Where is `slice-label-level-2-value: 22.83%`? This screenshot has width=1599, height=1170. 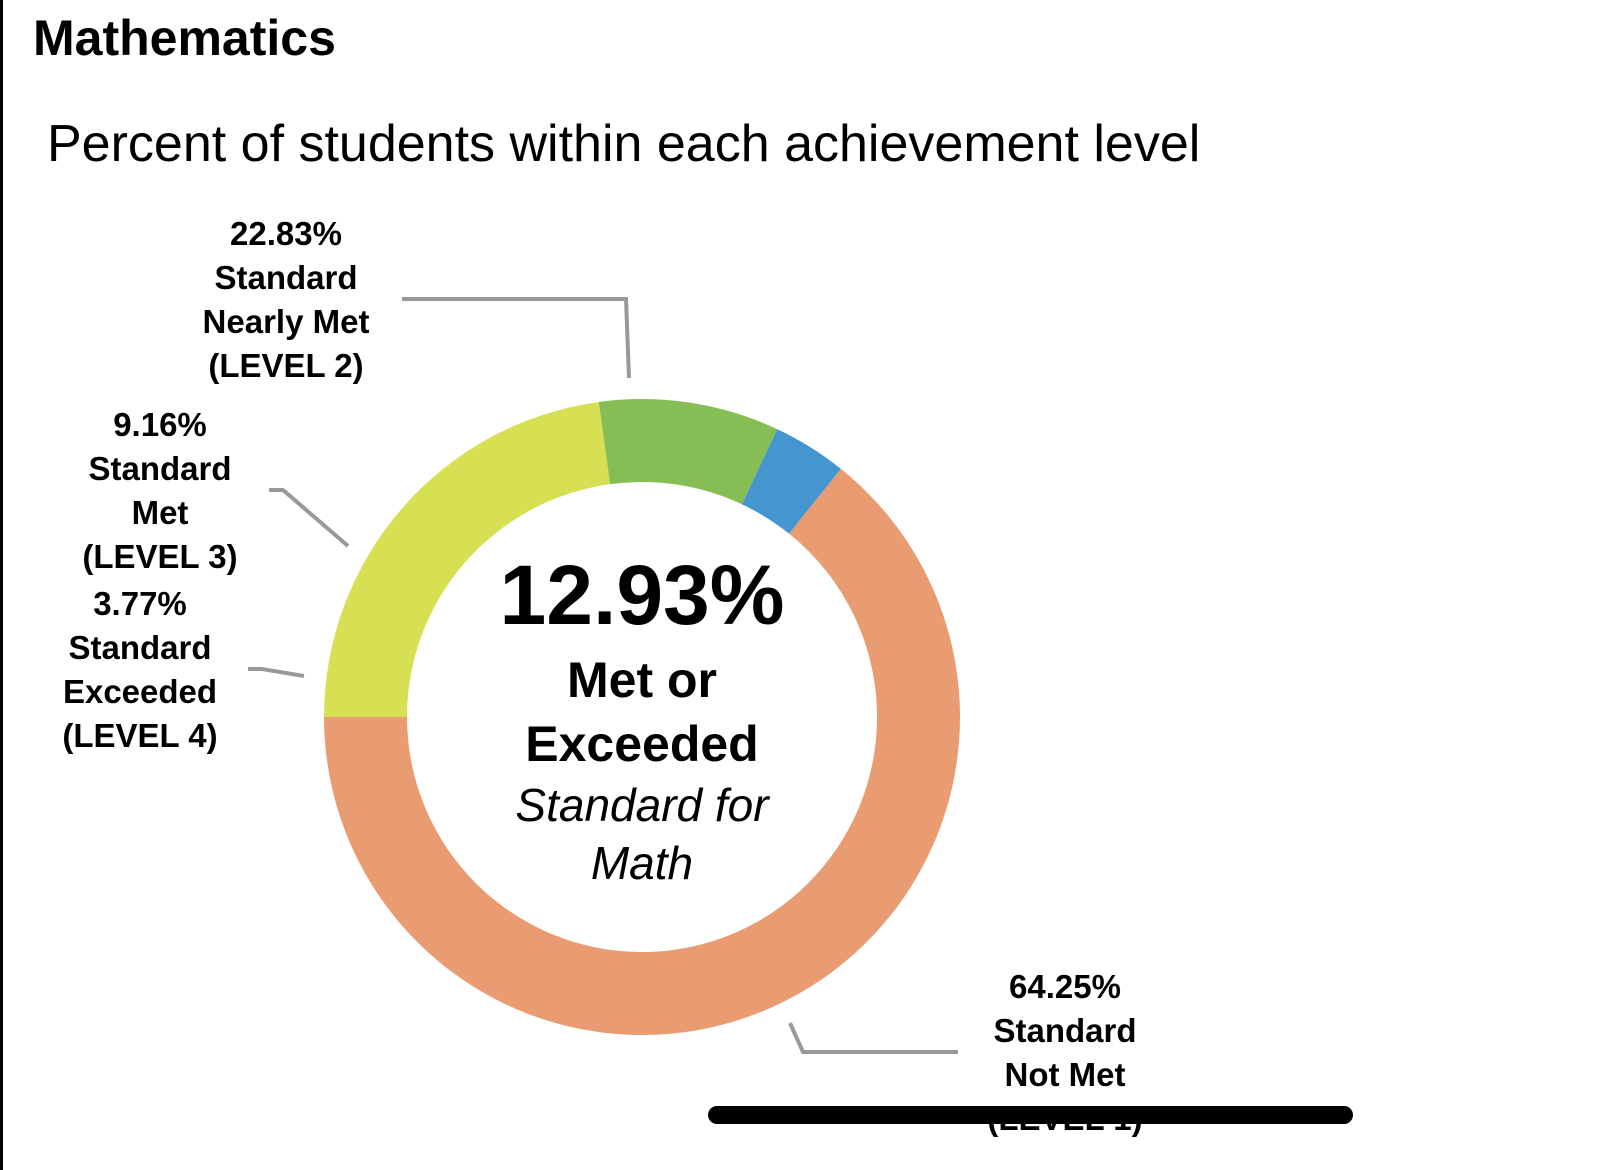
slice-label-level-2-value: 22.83% is located at coordinates (286, 233).